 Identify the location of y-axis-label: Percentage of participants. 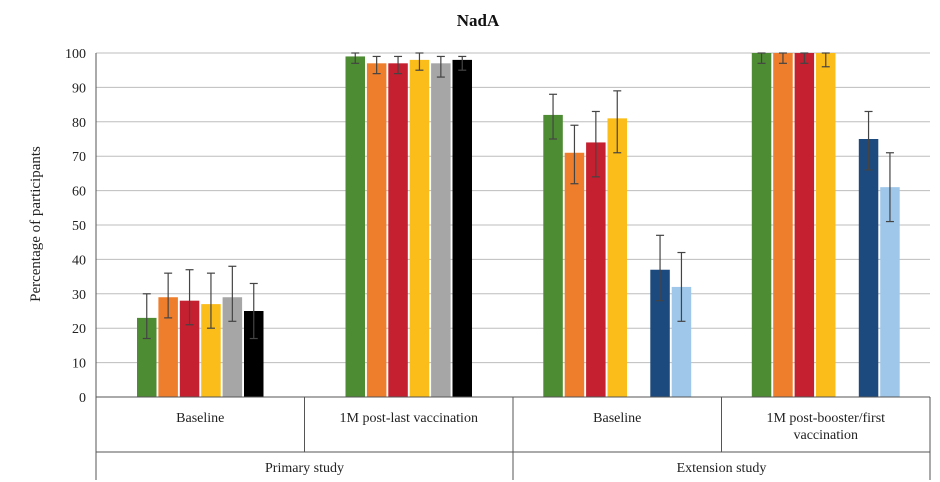
(36, 224).